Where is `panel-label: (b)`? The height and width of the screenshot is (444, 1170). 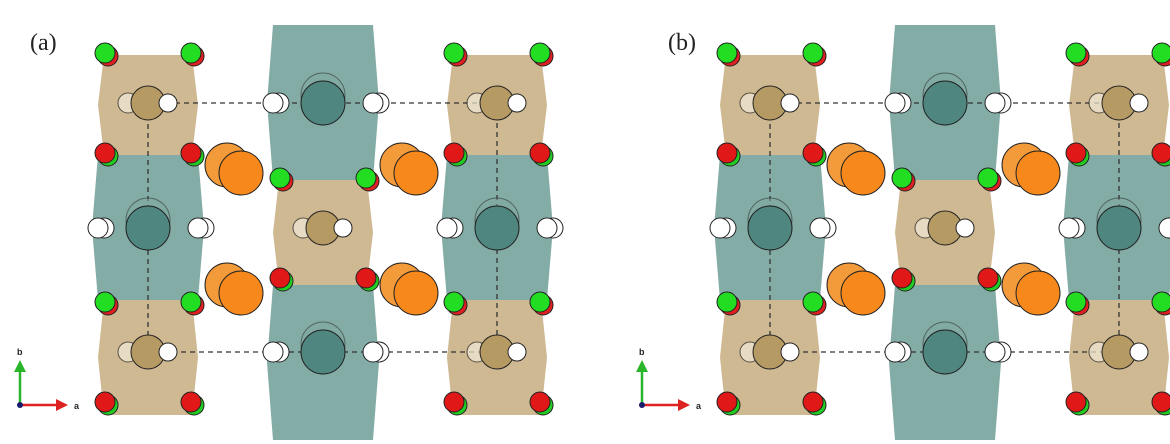
panel-label: (b) is located at coordinates (682, 43).